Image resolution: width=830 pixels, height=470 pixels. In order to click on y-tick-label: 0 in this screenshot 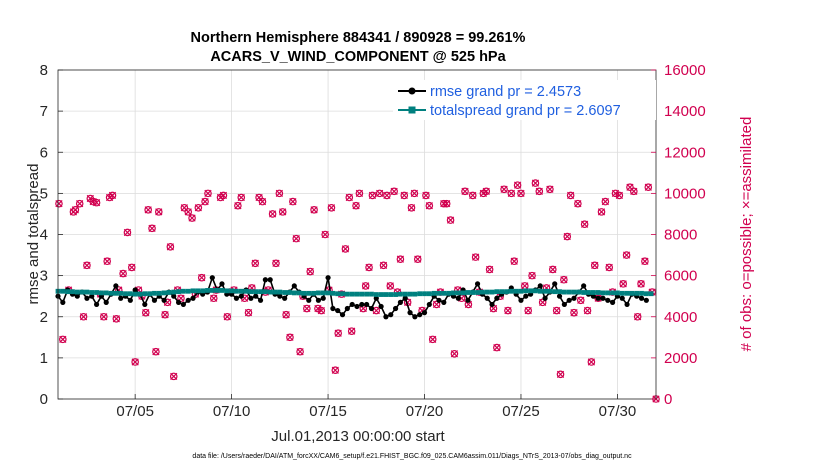, I will do `click(44, 399)`.